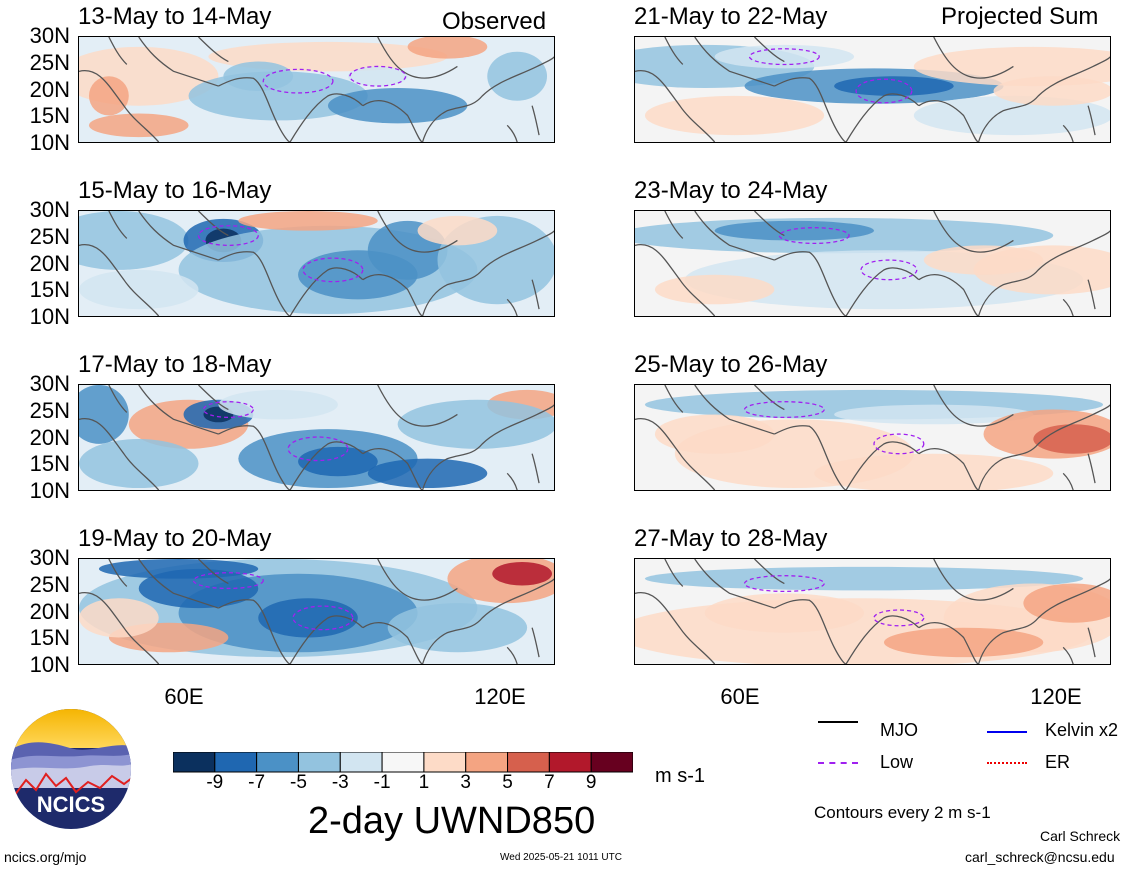 Image resolution: width=1135 pixels, height=872 pixels. I want to click on colorbar-tick-label: 3, so click(465, 782).